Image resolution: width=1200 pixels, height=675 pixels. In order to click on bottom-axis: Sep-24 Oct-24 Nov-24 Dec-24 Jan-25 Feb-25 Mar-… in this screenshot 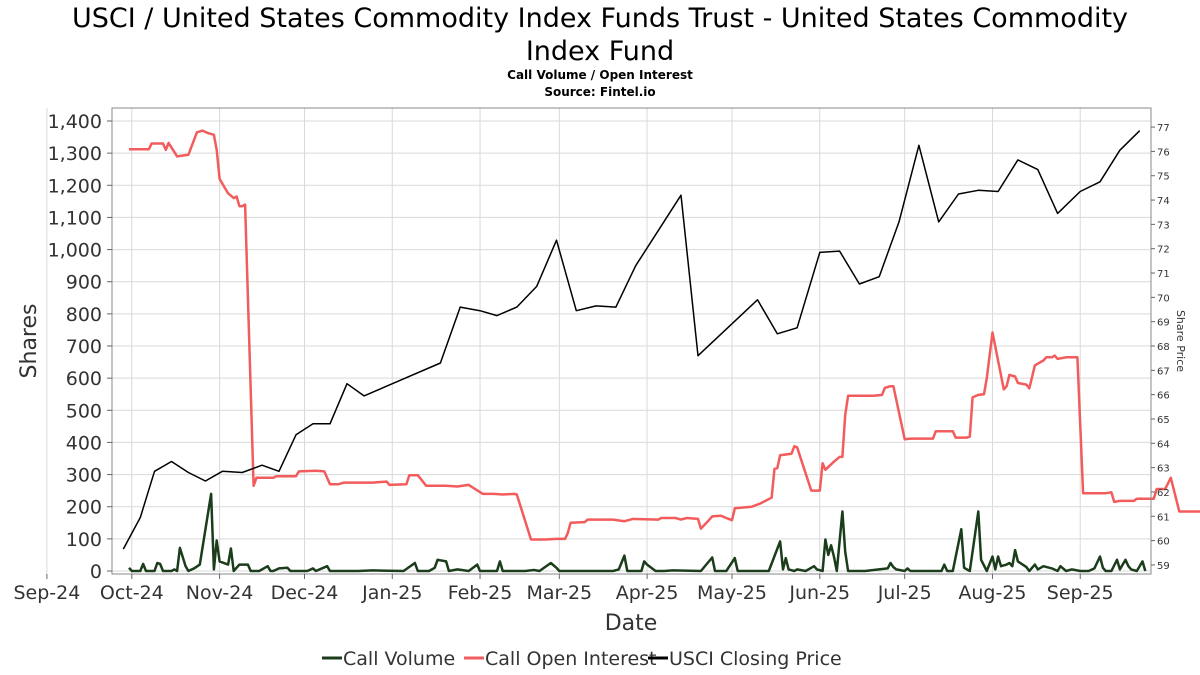, I will do `click(563, 589)`.